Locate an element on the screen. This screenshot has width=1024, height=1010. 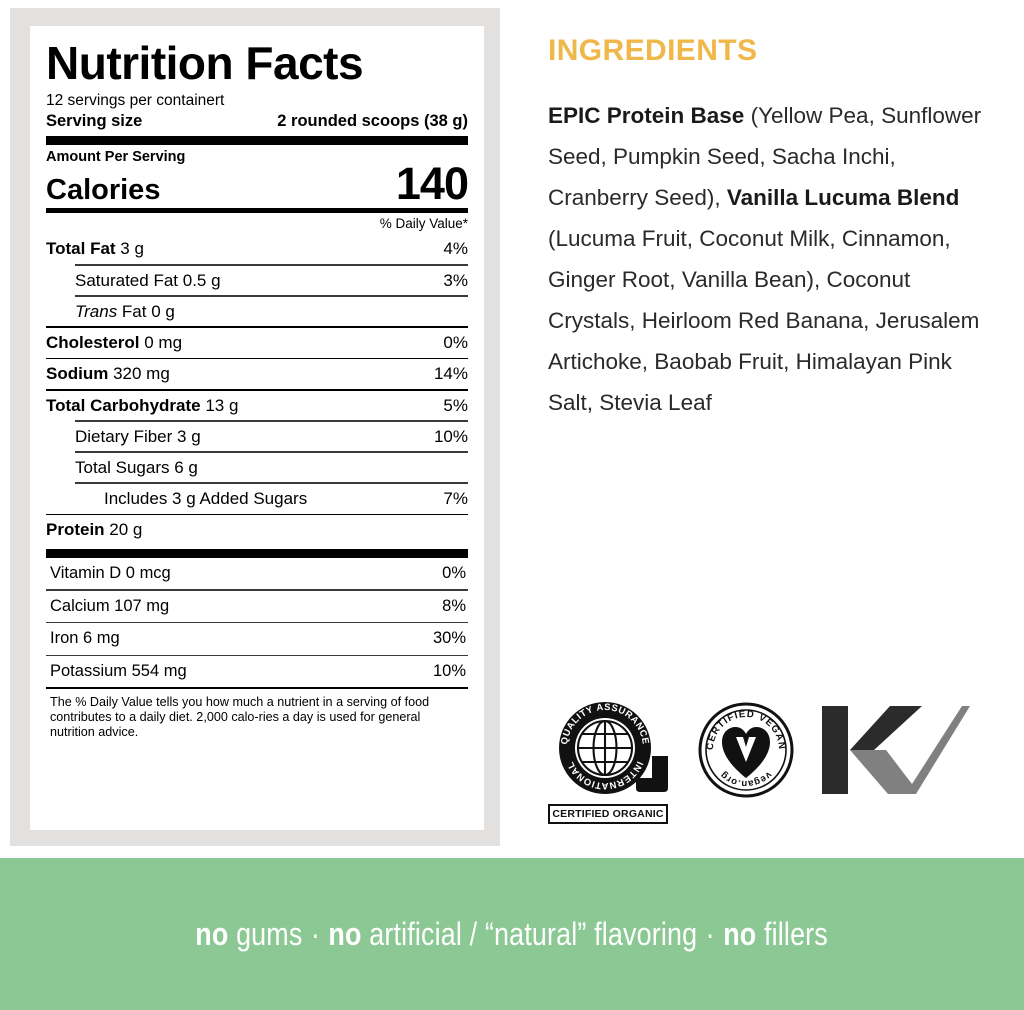
nutrient-row: Total Sugars 6 g is located at coordinates (257, 468).